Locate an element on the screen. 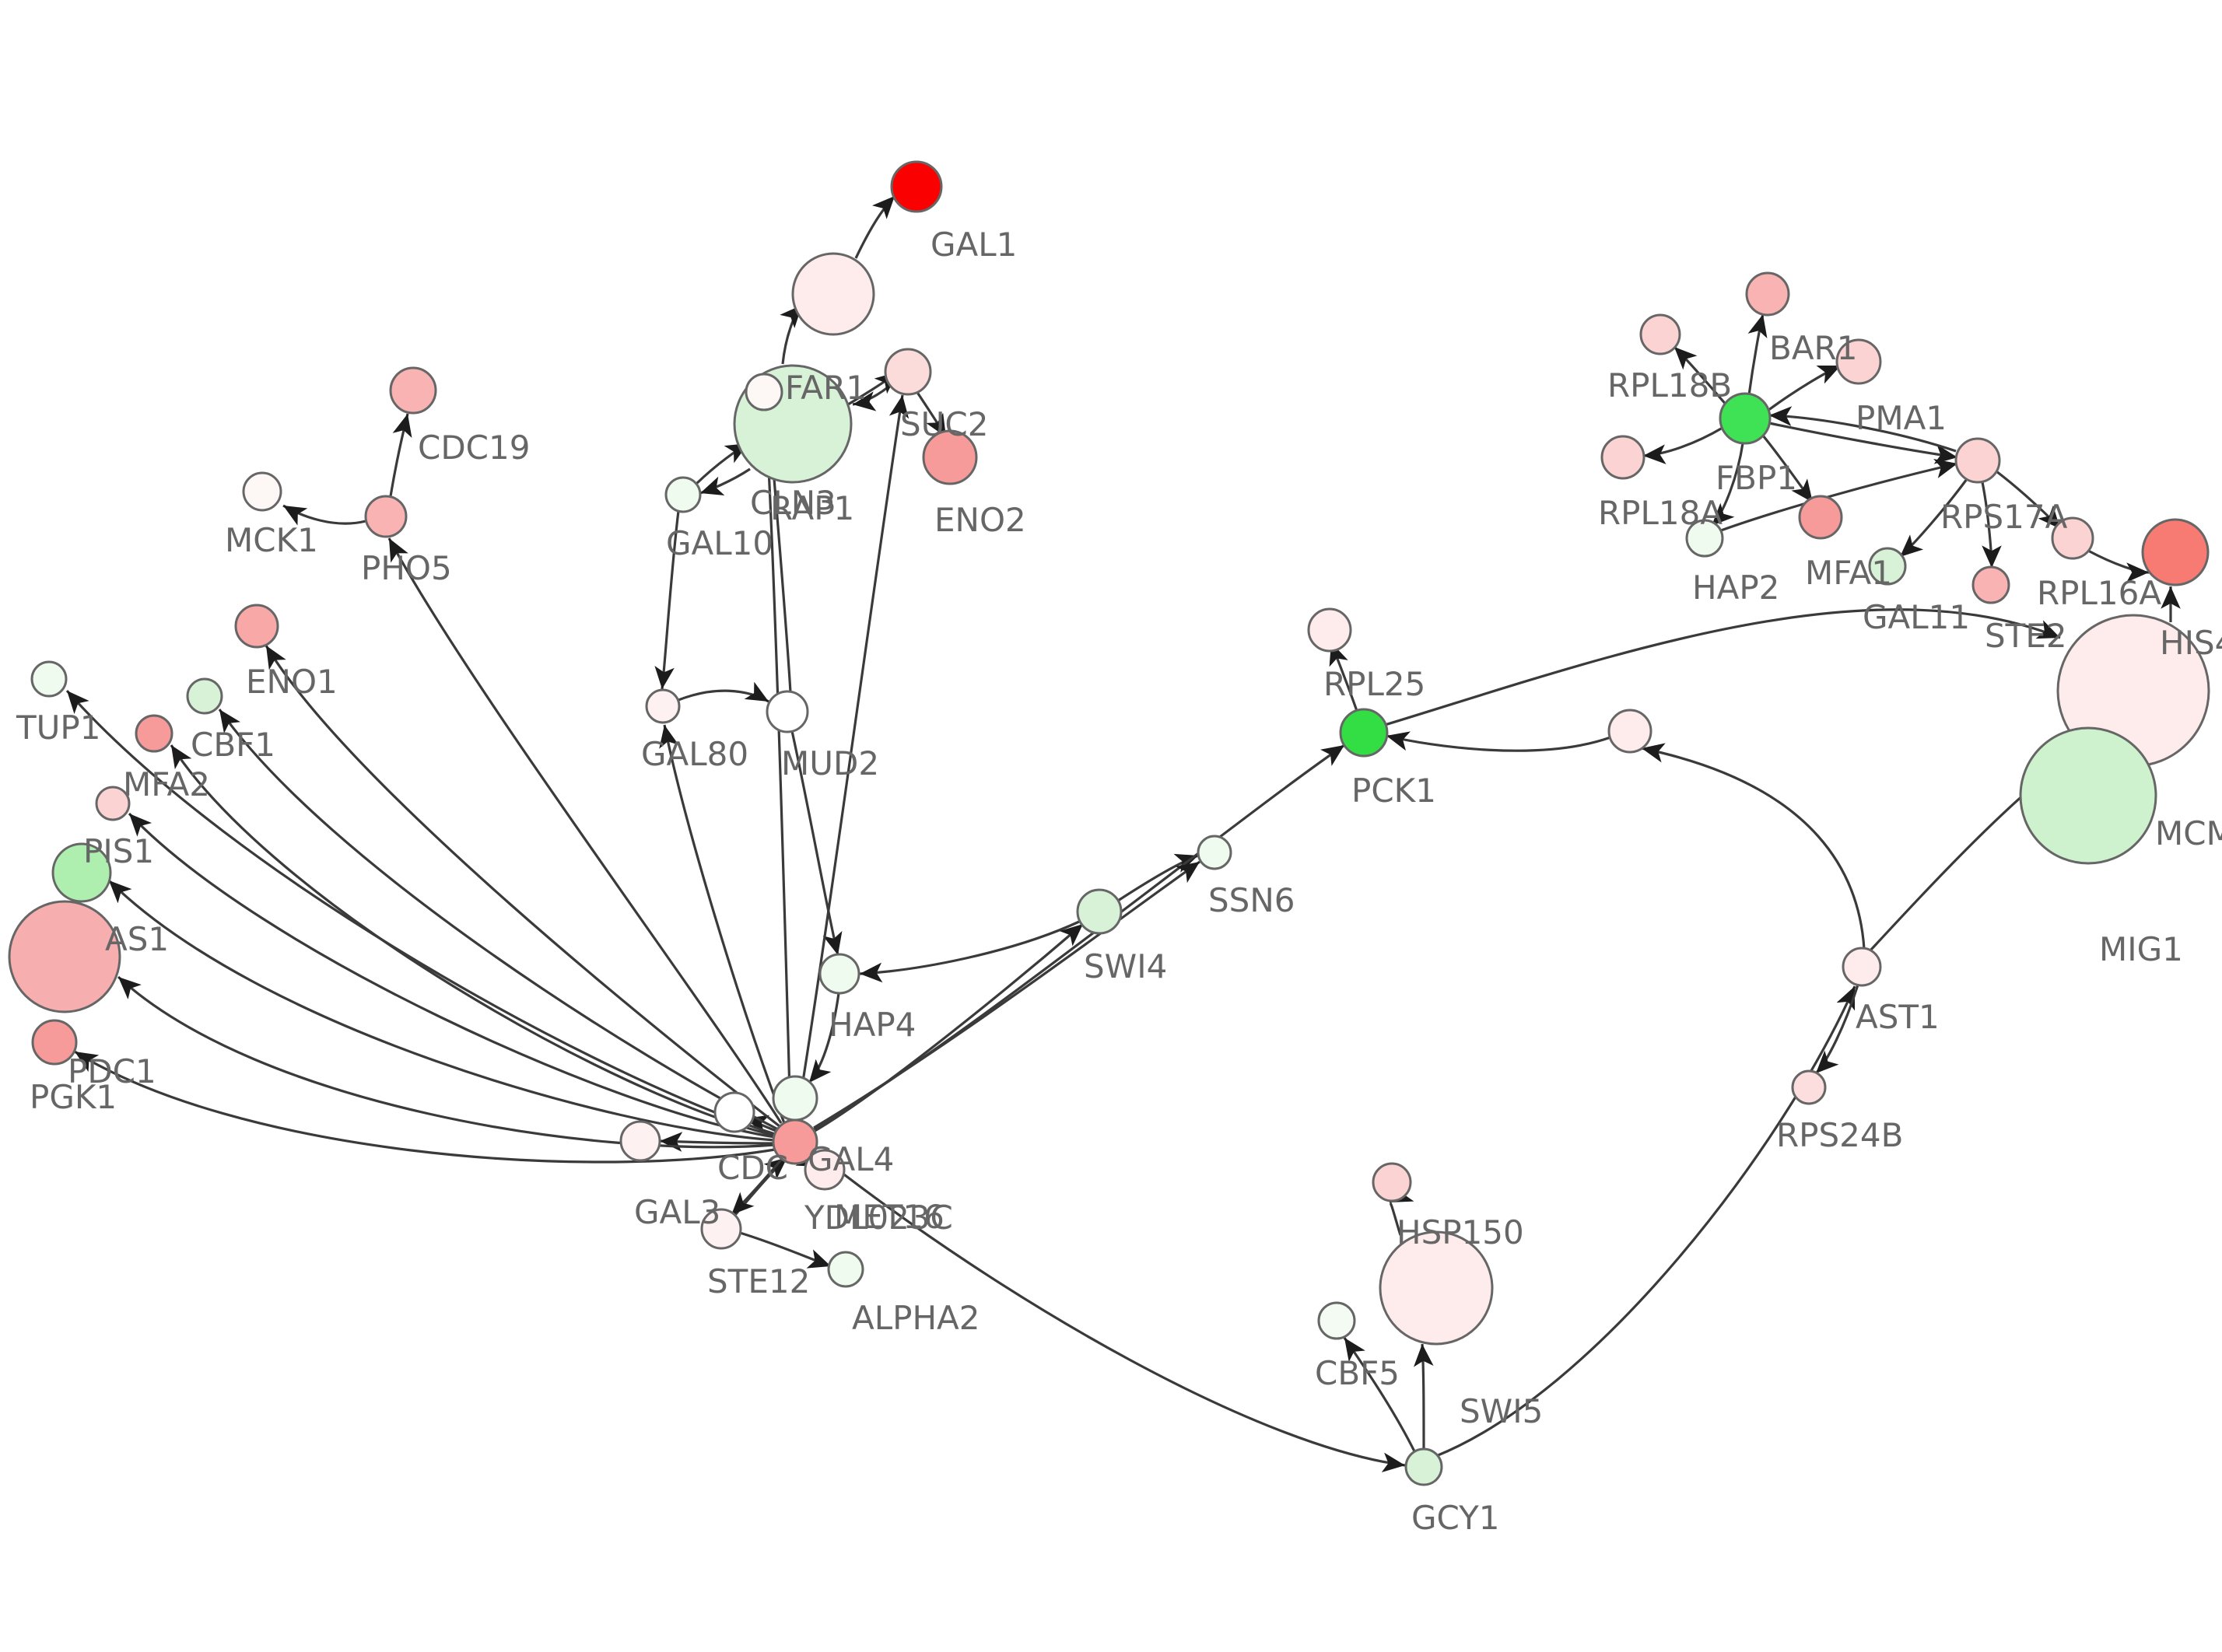 The width and height of the screenshot is (2222, 1652). gene-node-label-pis1: PIS1 is located at coordinates (118, 851).